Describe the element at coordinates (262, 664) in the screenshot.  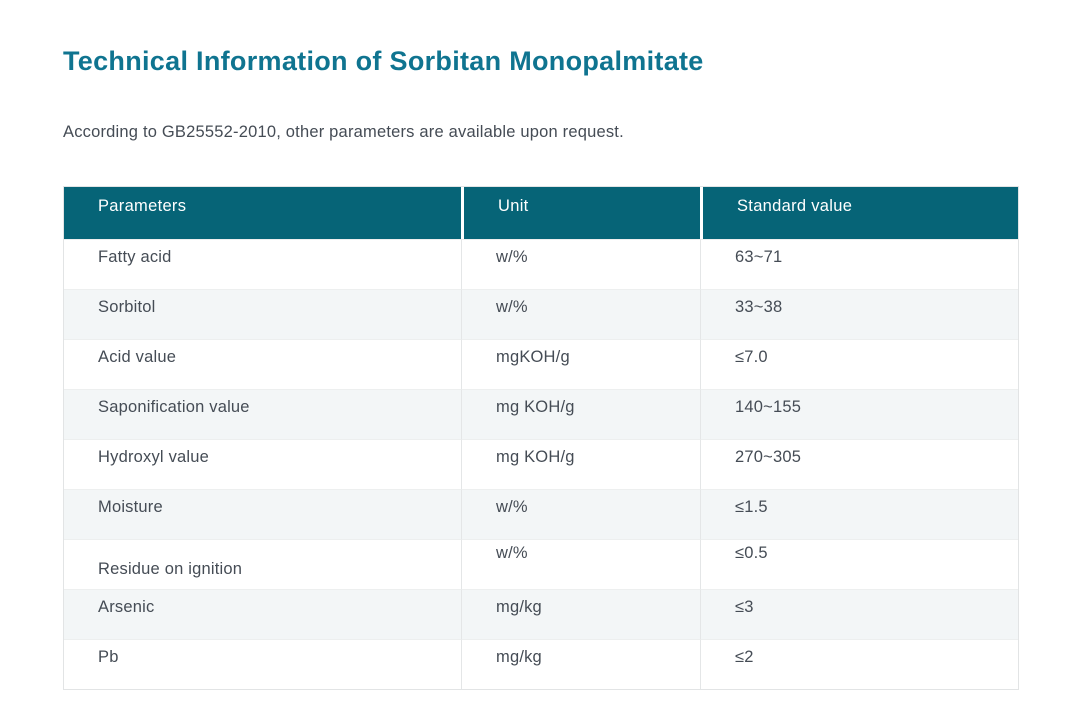
I see `cell-parameter: Pb` at that location.